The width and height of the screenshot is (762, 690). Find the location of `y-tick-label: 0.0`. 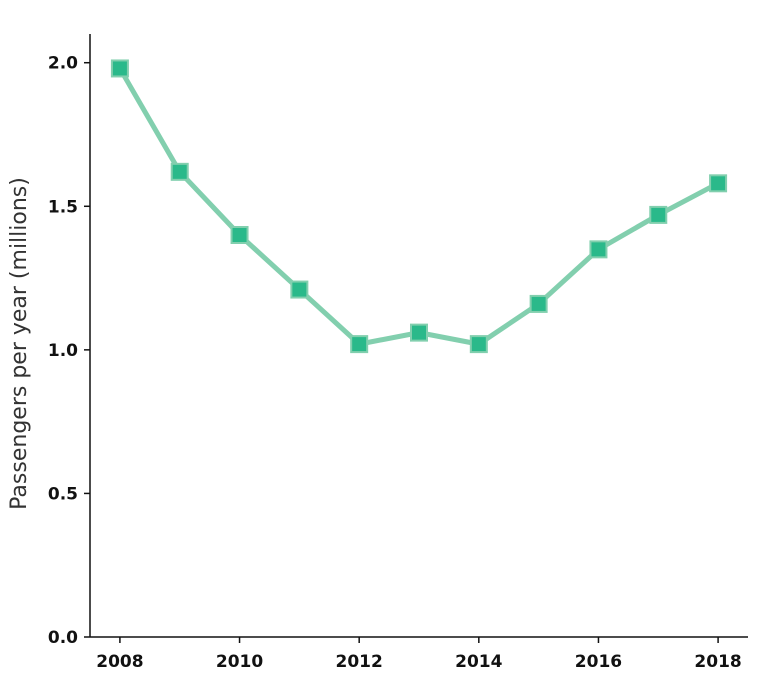

y-tick-label: 0.0 is located at coordinates (63, 638).